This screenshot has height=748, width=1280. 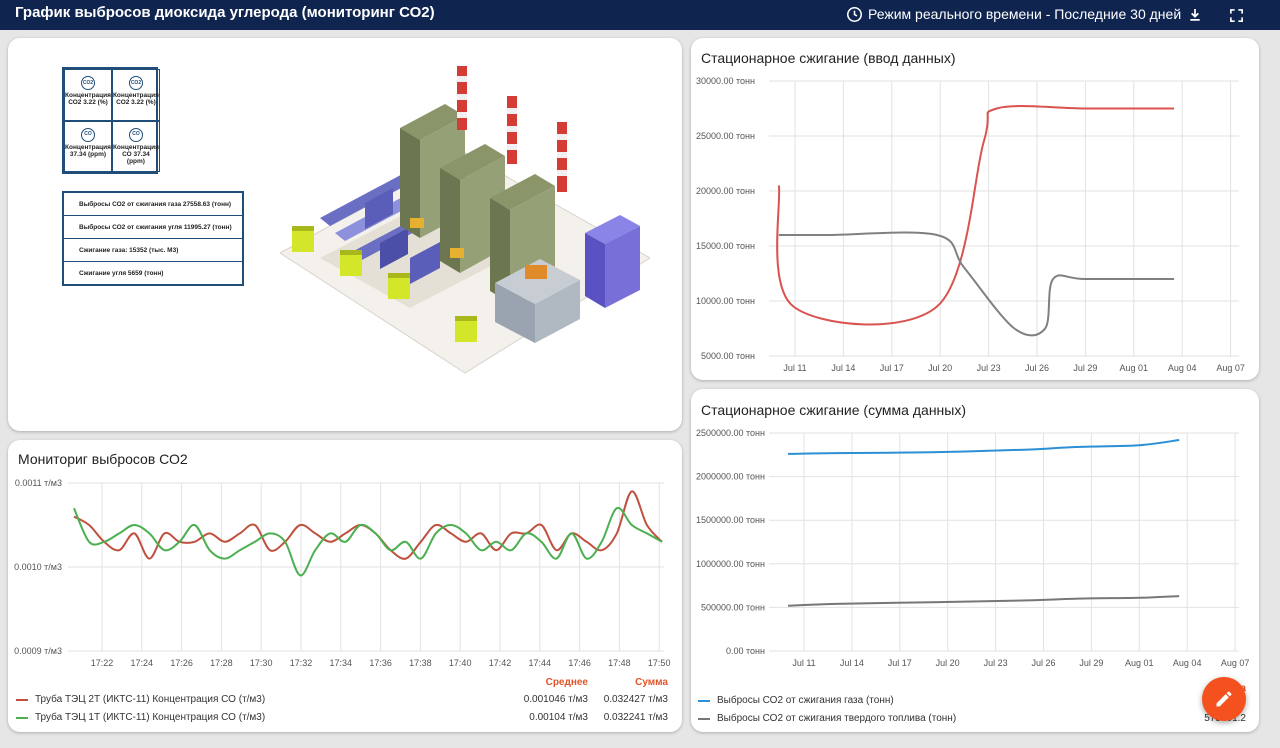 What do you see at coordinates (725, 136) in the screenshot?
I see `y-tick-label: 25000.00 тонн` at bounding box center [725, 136].